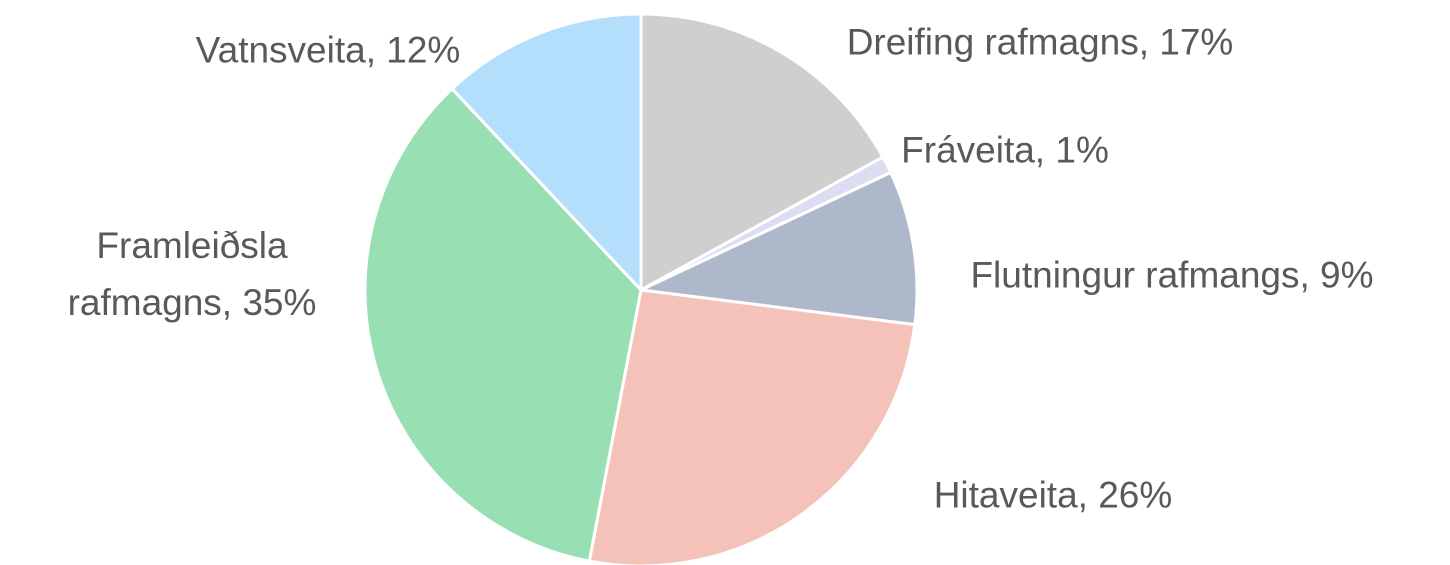 Image resolution: width=1450 pixels, height=565 pixels. Describe the element at coordinates (1040, 42) in the screenshot. I see `data-label: Dreifing rafmagns, 17%` at that location.